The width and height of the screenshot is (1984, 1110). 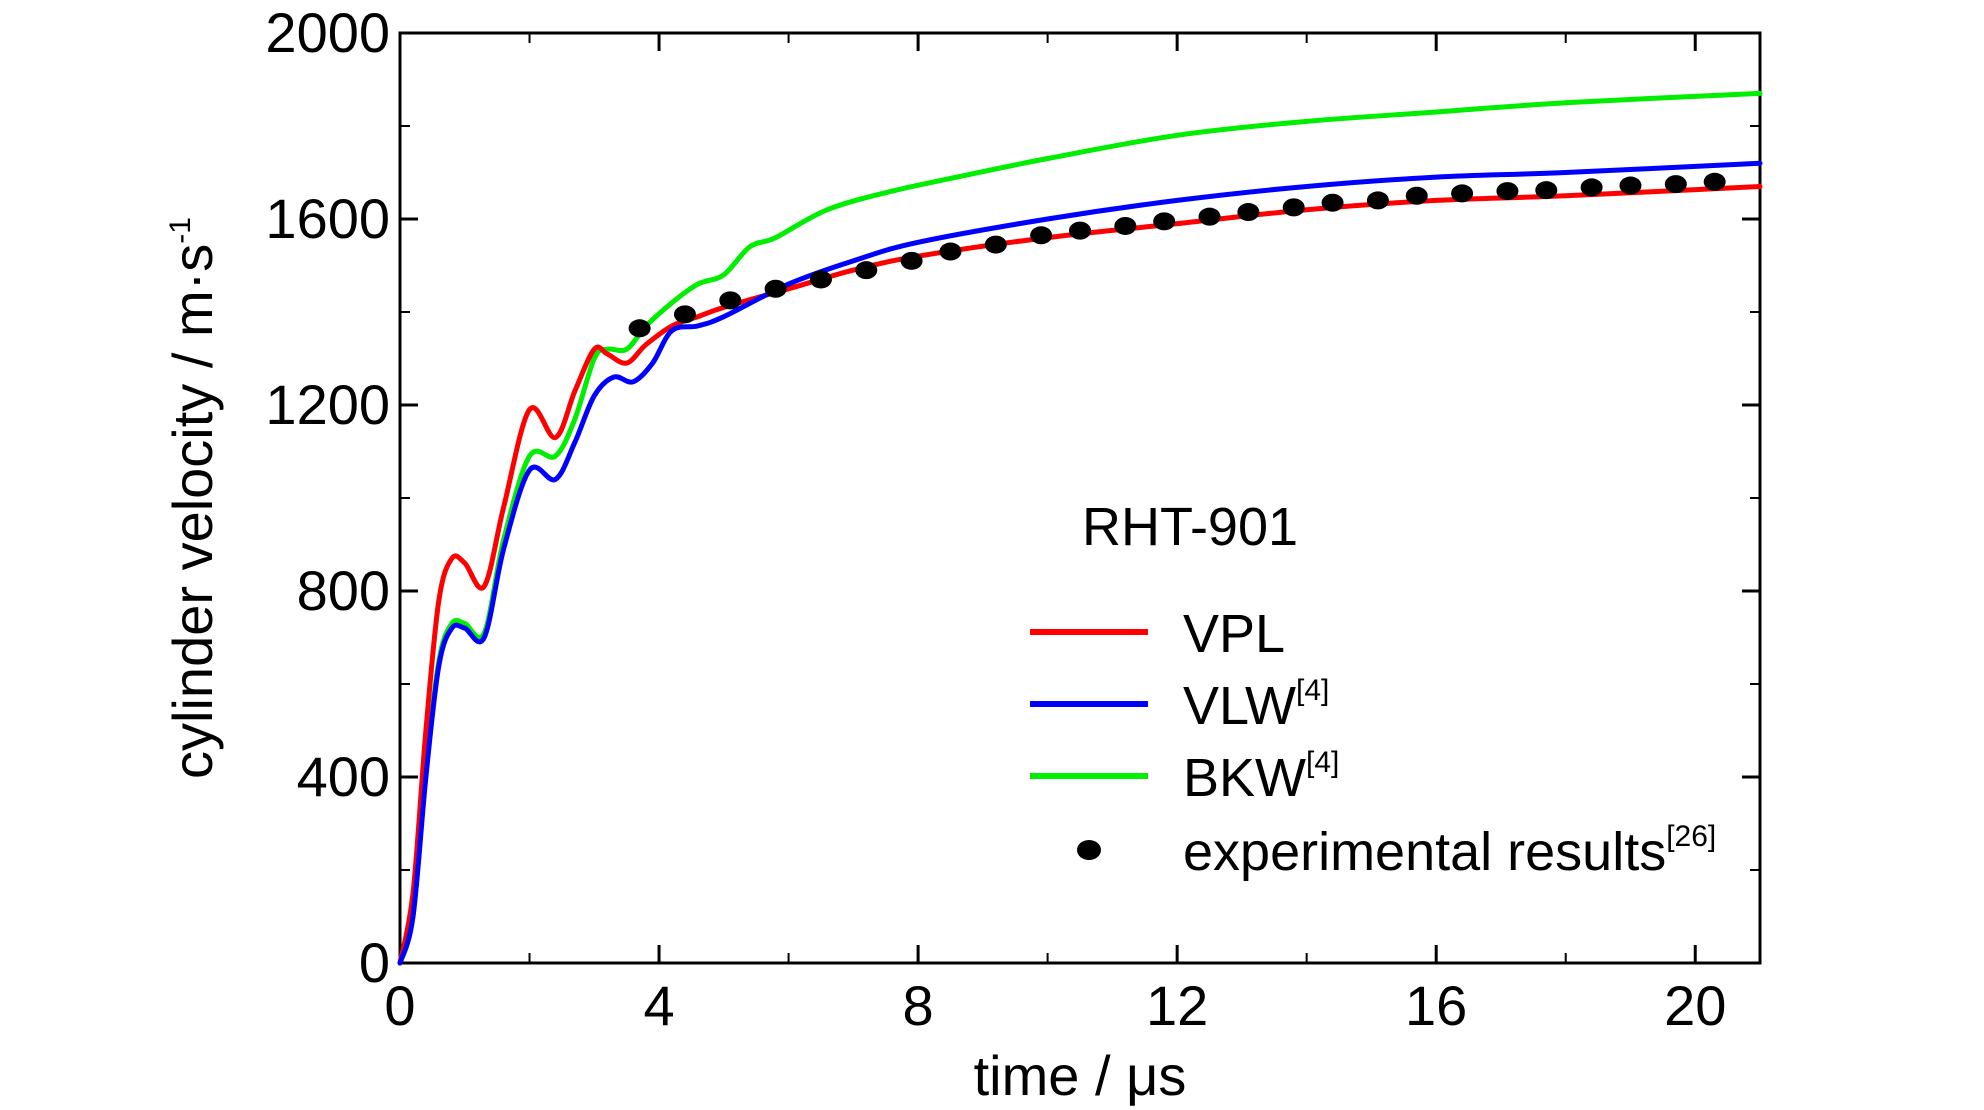 I want to click on legend-label-vlw: VLW[4], so click(x=1256, y=705).